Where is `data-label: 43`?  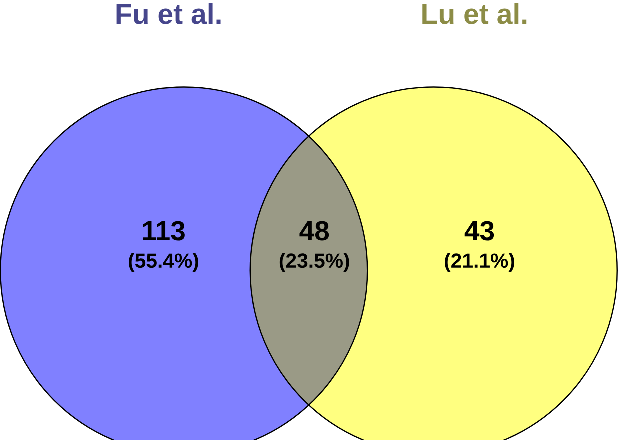 data-label: 43 is located at coordinates (479, 231).